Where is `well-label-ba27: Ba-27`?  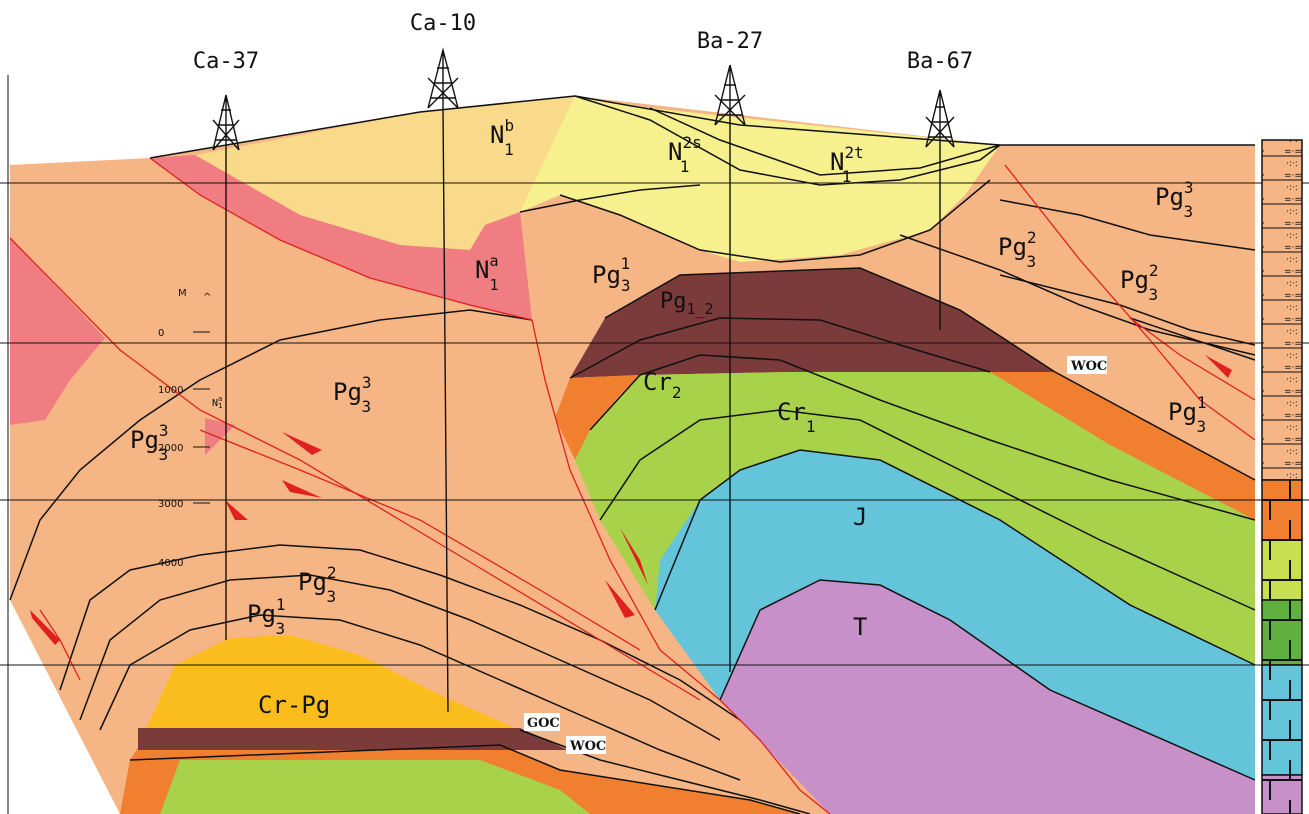 well-label-ba27: Ba-27 is located at coordinates (730, 41).